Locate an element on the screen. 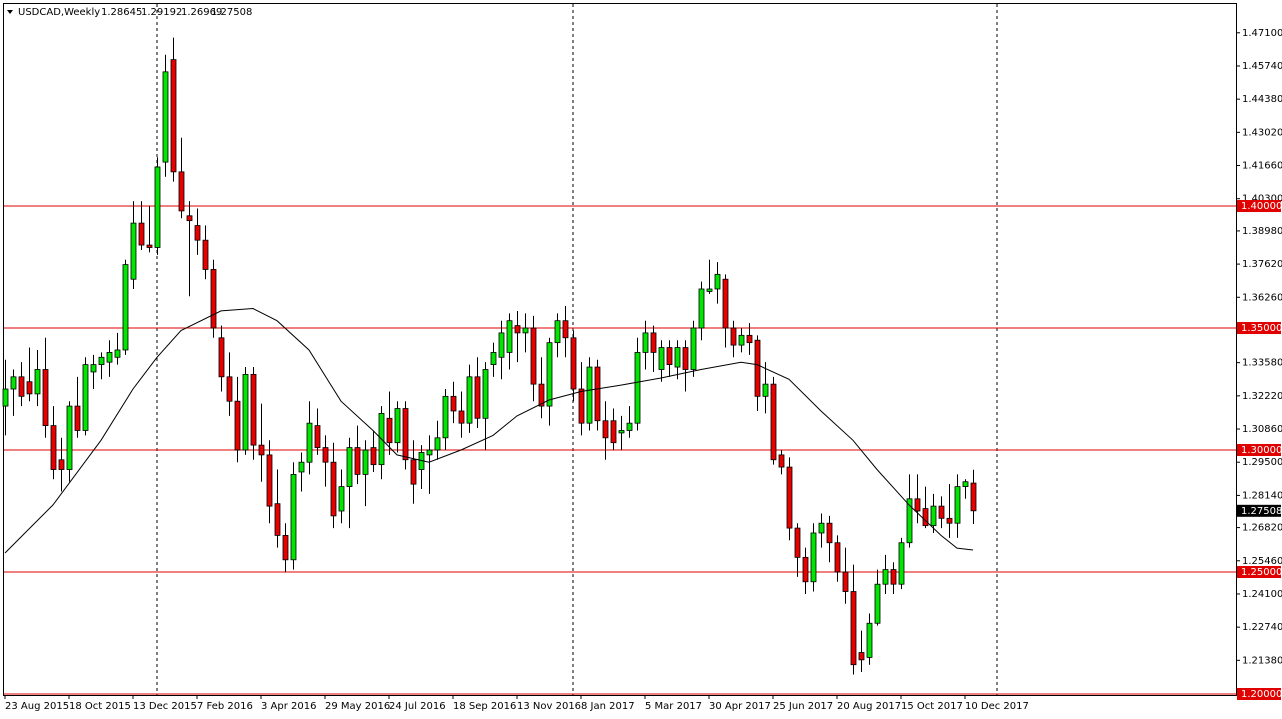 The height and width of the screenshot is (719, 1282). x-tick-label: 13 Dec 2015 is located at coordinates (165, 706).